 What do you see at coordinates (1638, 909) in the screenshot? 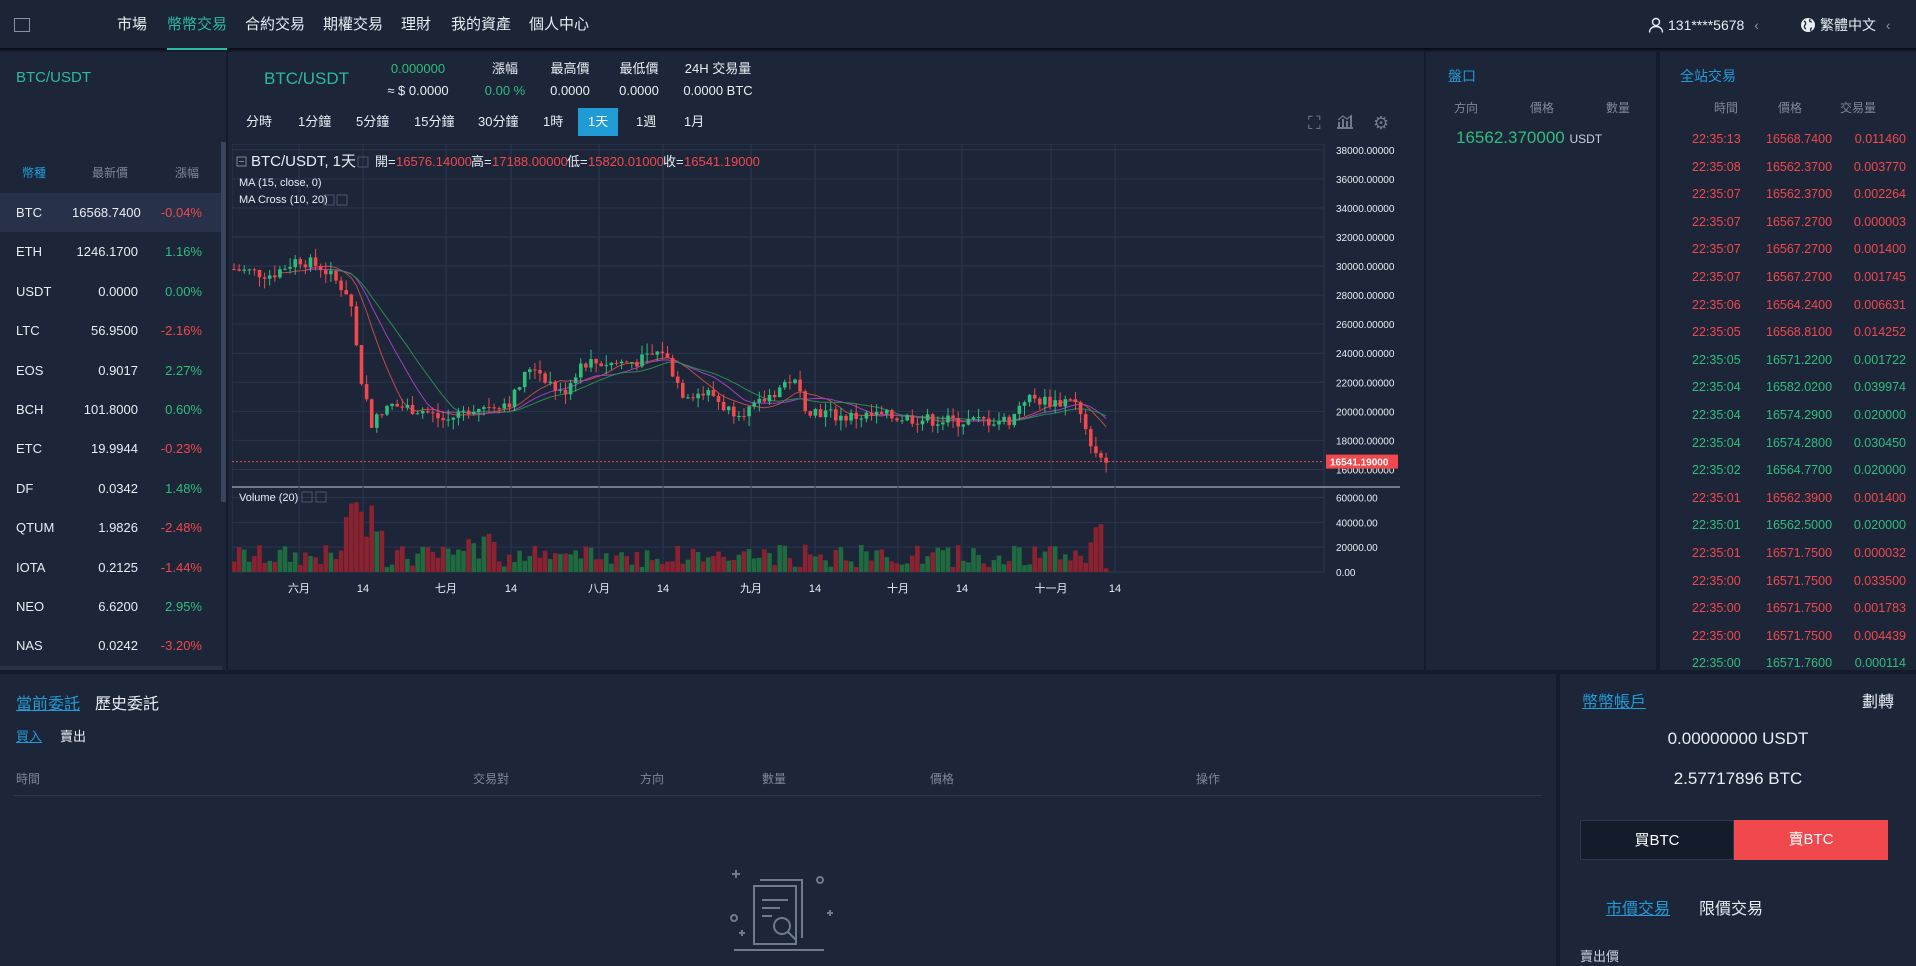
I see `tab-market-order: 市價交易` at bounding box center [1638, 909].